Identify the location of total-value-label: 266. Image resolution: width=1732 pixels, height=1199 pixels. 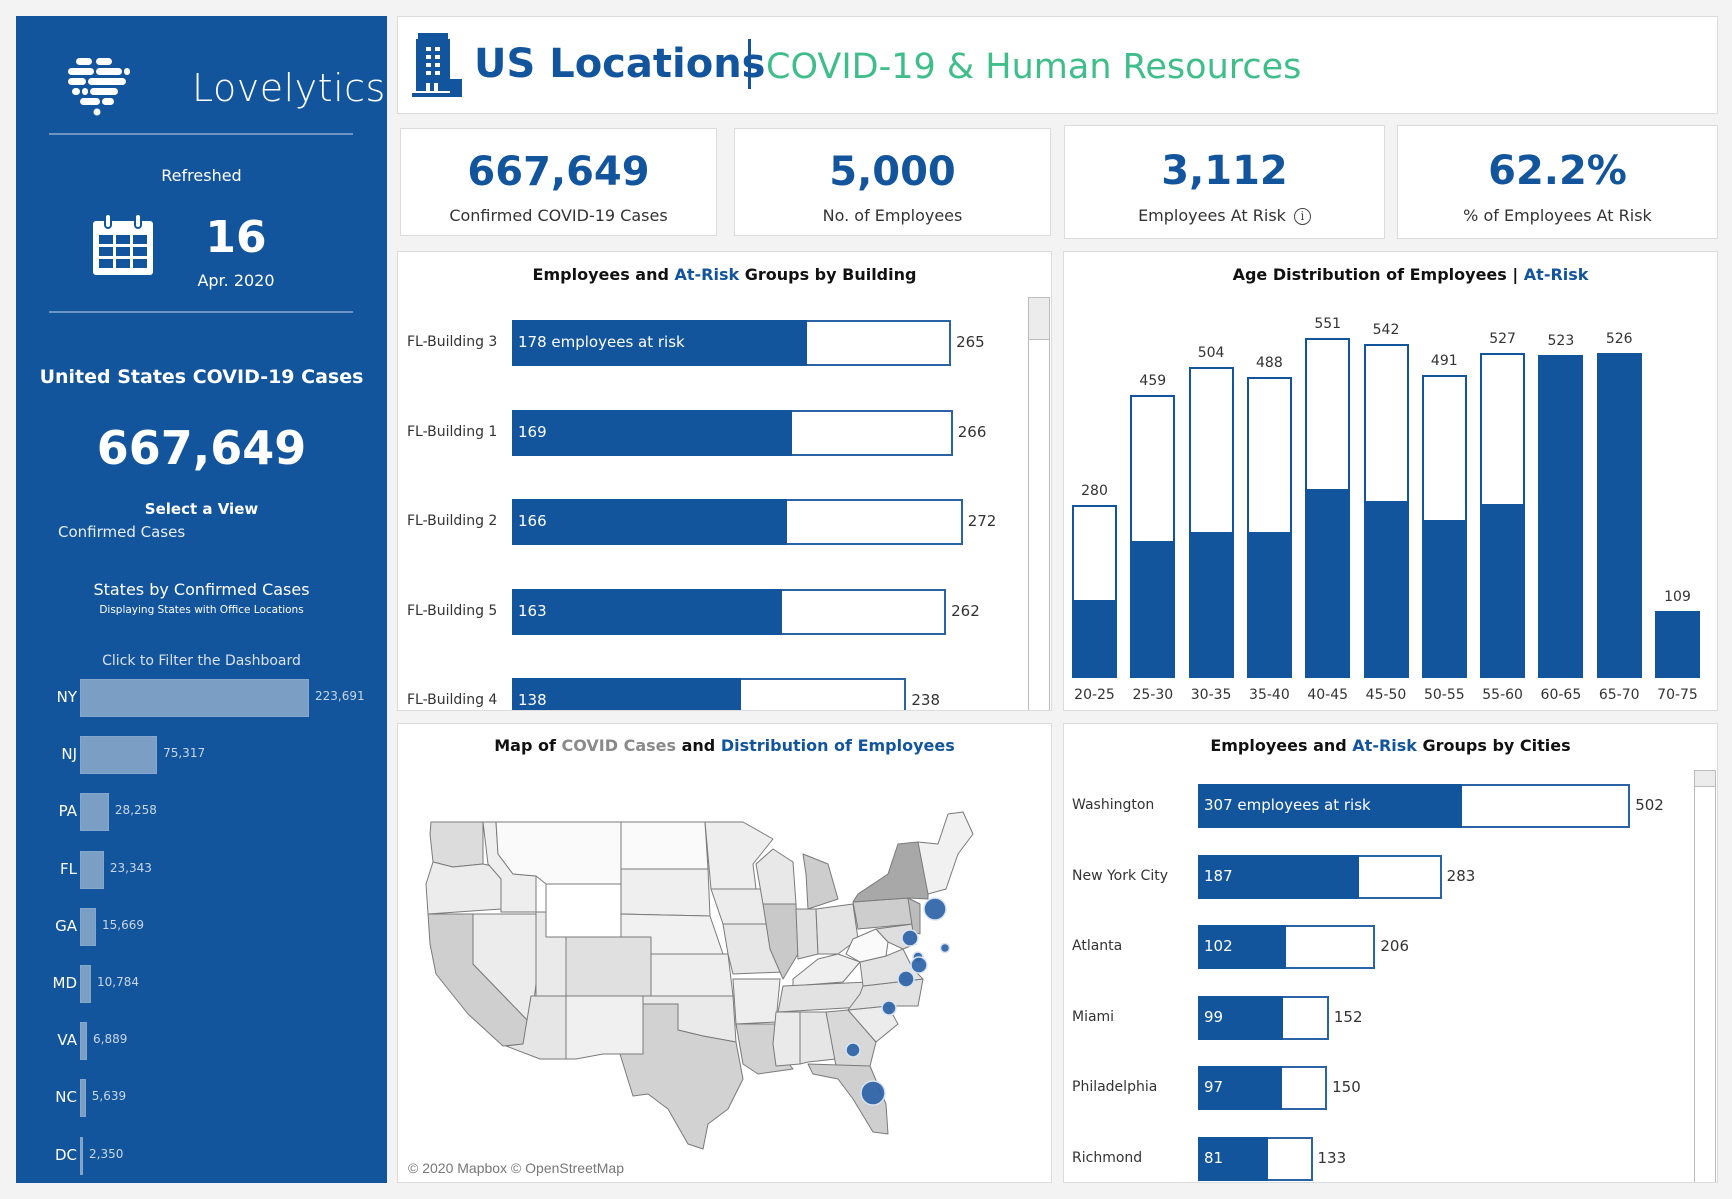
(972, 431).